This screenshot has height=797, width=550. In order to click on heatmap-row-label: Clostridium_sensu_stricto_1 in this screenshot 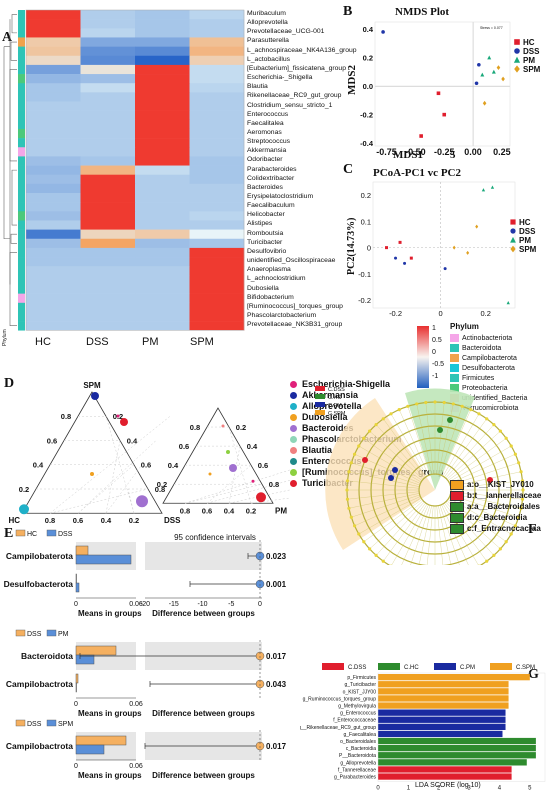, I will do `click(290, 105)`.